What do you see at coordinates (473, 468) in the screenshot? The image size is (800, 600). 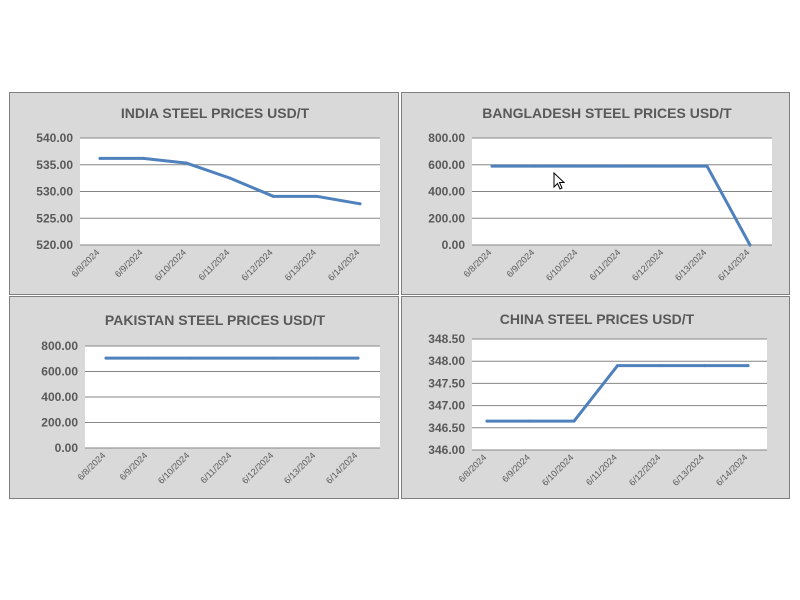 I see `china-x-tick-label: 6/8/2024` at bounding box center [473, 468].